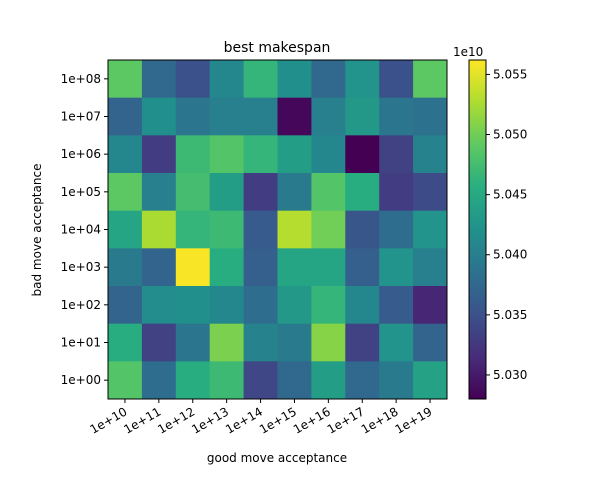 The width and height of the screenshot is (600, 504). I want to click on y-tick-label: 1e+04, so click(81, 230).